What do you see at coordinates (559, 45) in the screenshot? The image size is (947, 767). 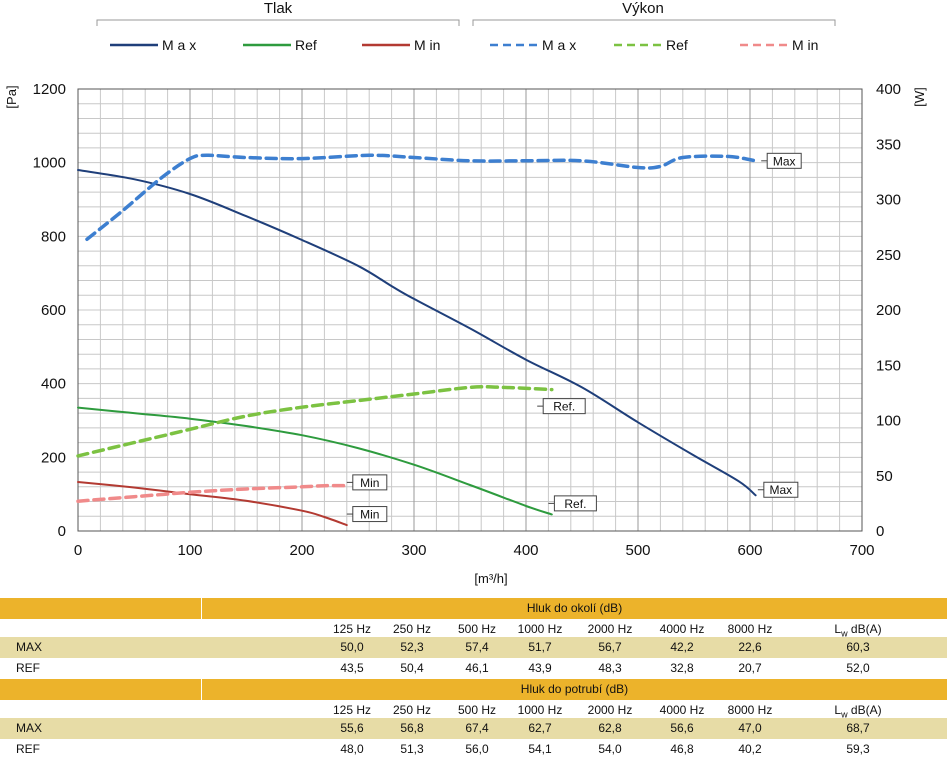 I see `legend-label-3: M a x` at bounding box center [559, 45].